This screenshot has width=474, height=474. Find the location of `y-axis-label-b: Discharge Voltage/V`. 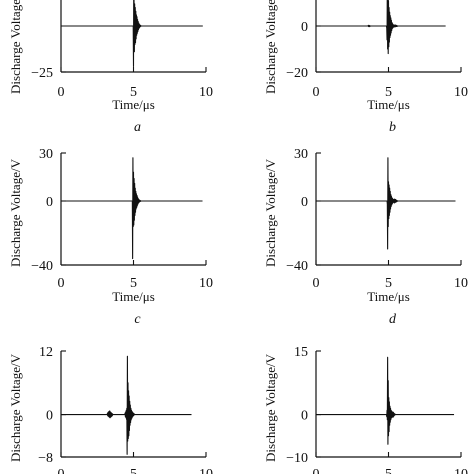

y-axis-label-b: Discharge Voltage/V is located at coordinates (270, 47).